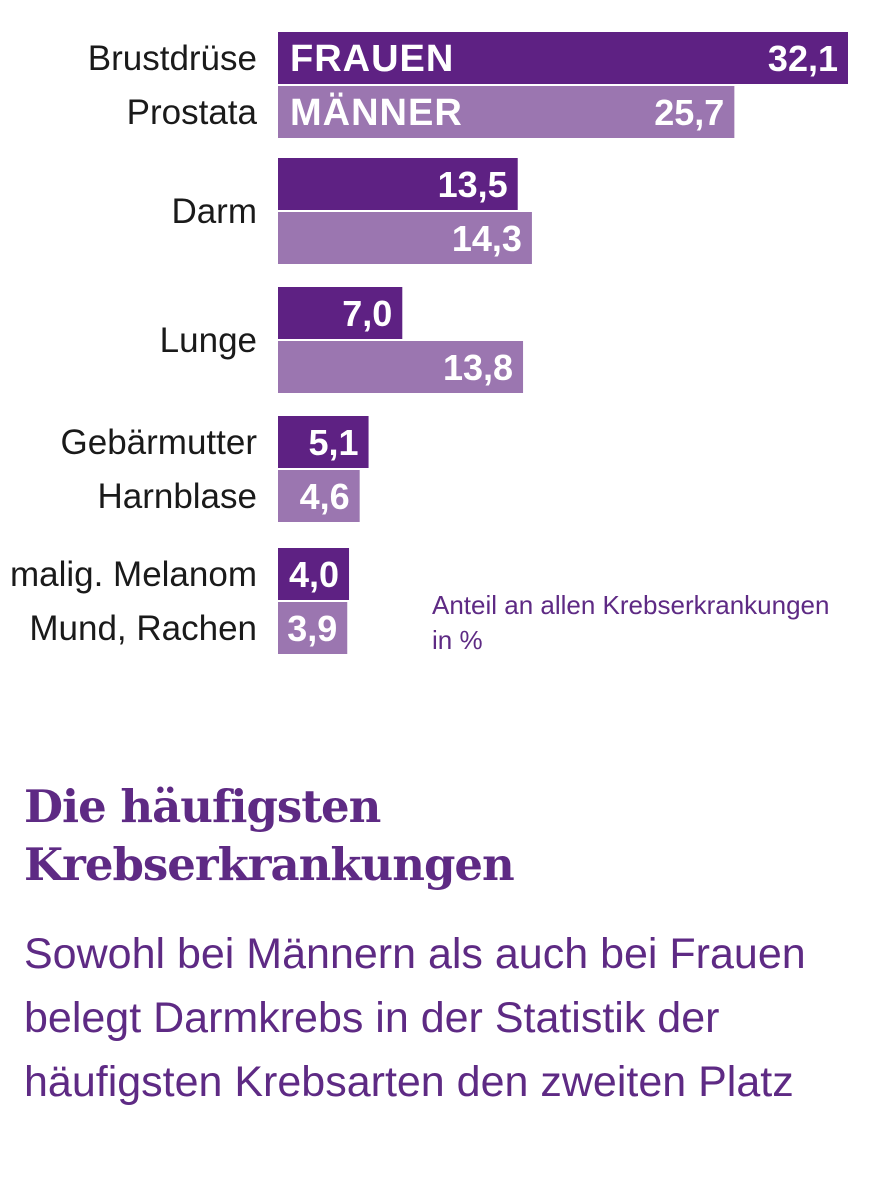  What do you see at coordinates (269, 835) in the screenshot?
I see `headline: Die häufigsten Krebserkrankungen` at bounding box center [269, 835].